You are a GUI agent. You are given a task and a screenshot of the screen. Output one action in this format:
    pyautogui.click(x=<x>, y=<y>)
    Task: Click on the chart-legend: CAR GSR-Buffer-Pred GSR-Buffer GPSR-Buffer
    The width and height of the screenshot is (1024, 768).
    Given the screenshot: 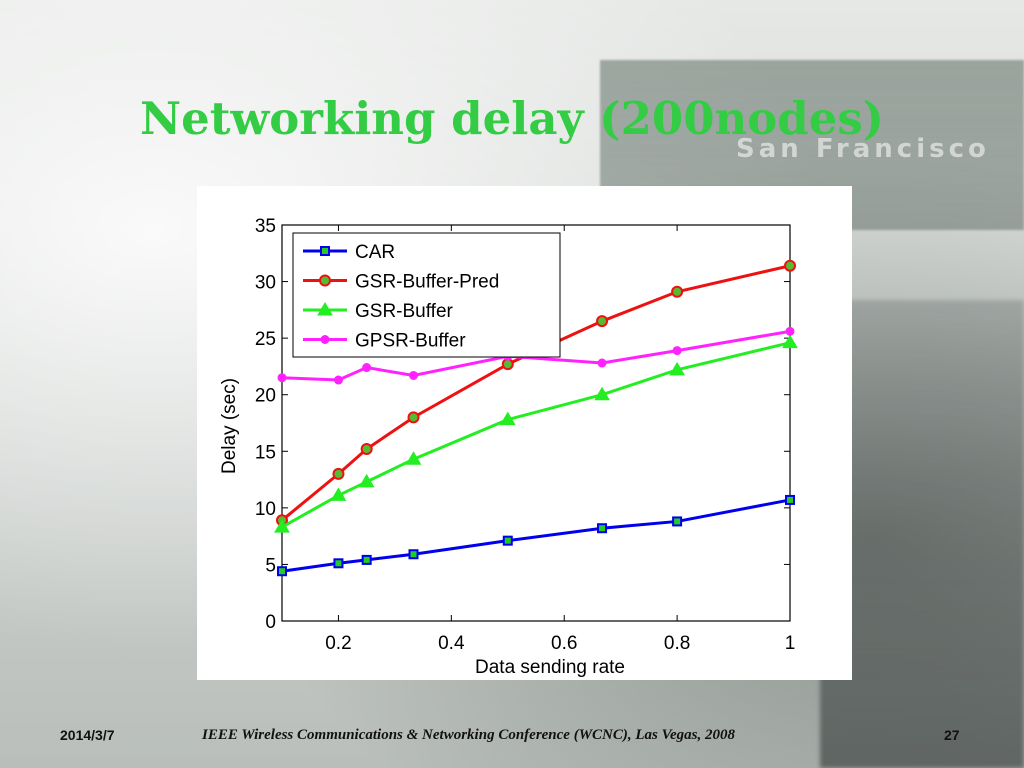 What is the action you would take?
    pyautogui.click(x=426, y=295)
    